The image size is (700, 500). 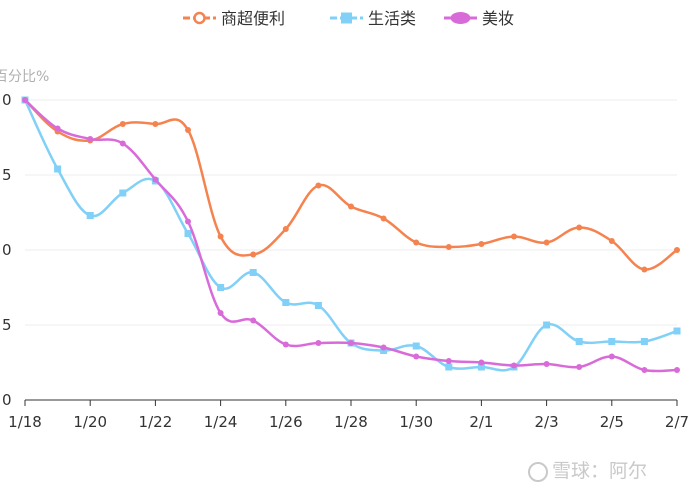 I want to click on x-tick-label: 1/18, so click(x=25, y=422).